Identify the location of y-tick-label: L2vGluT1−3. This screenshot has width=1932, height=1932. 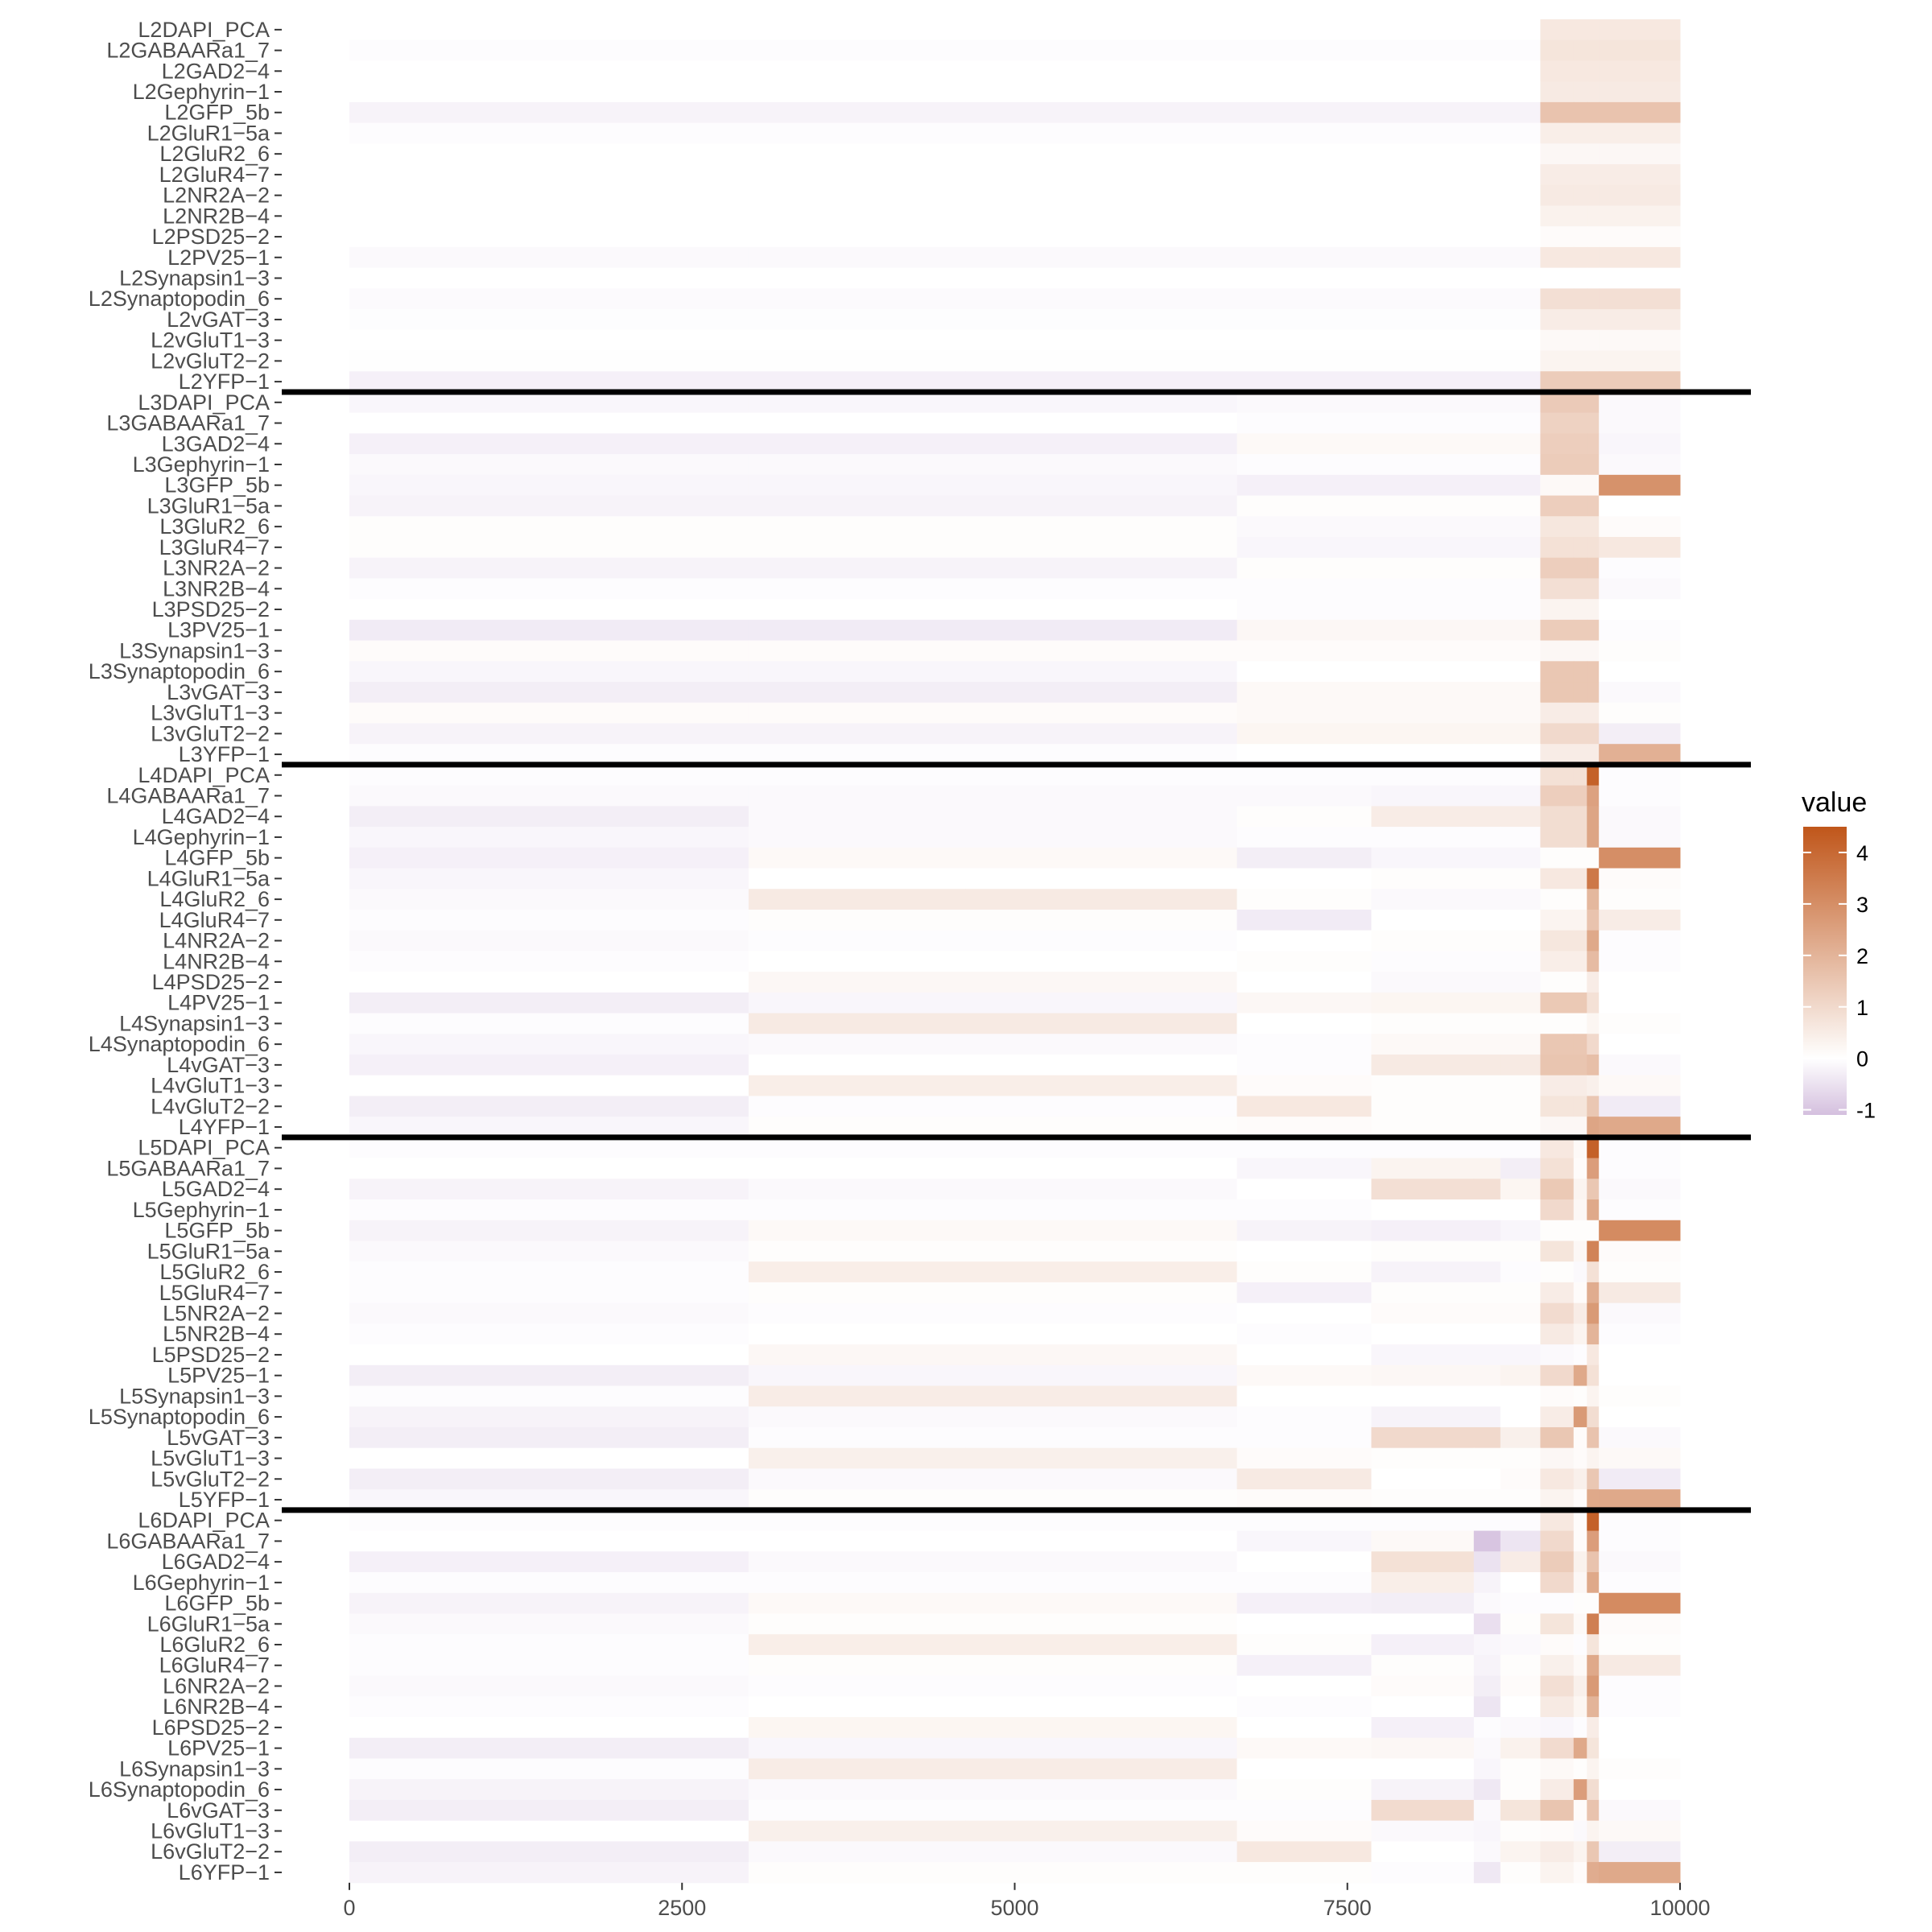
(211, 340).